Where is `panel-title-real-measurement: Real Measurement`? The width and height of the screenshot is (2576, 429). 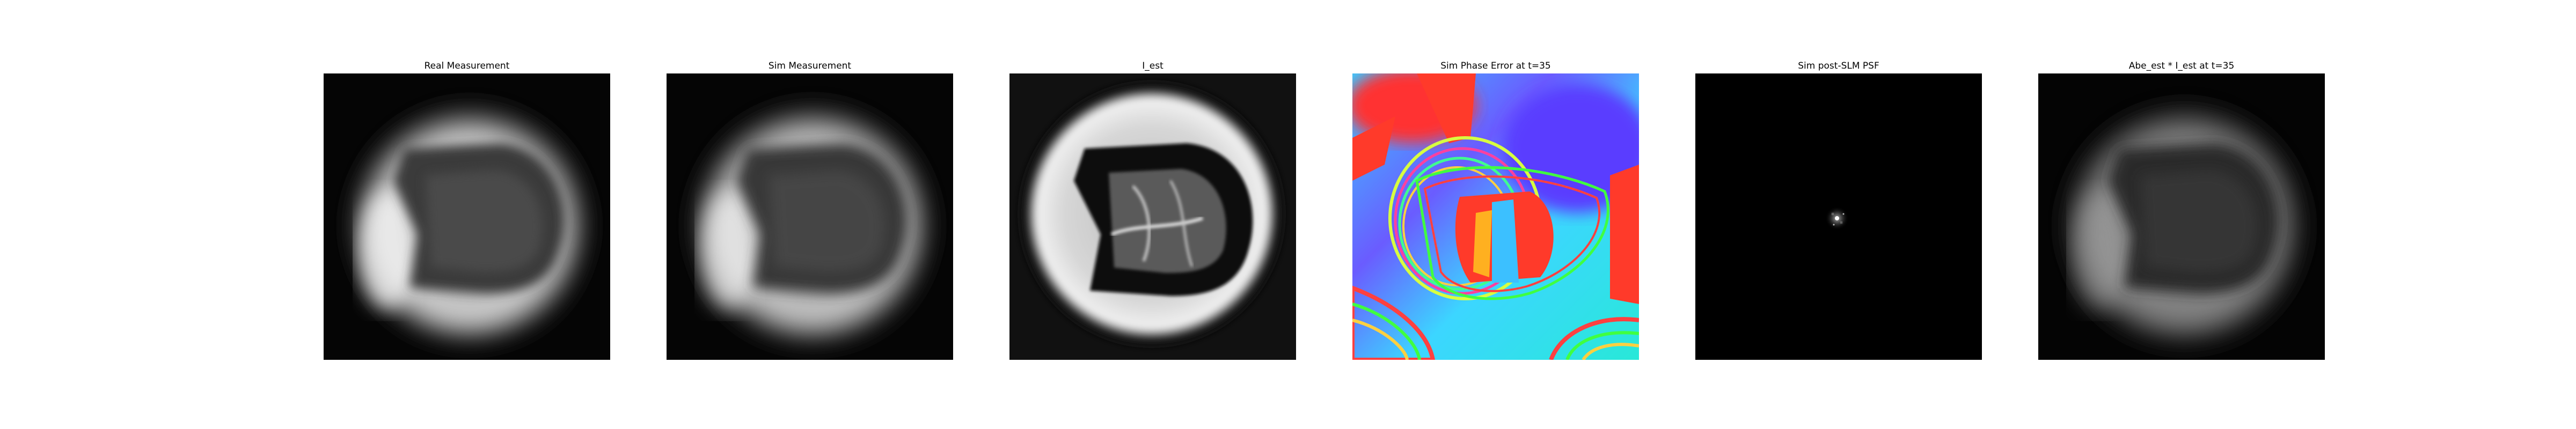
panel-title-real-measurement: Real Measurement is located at coordinates (467, 66).